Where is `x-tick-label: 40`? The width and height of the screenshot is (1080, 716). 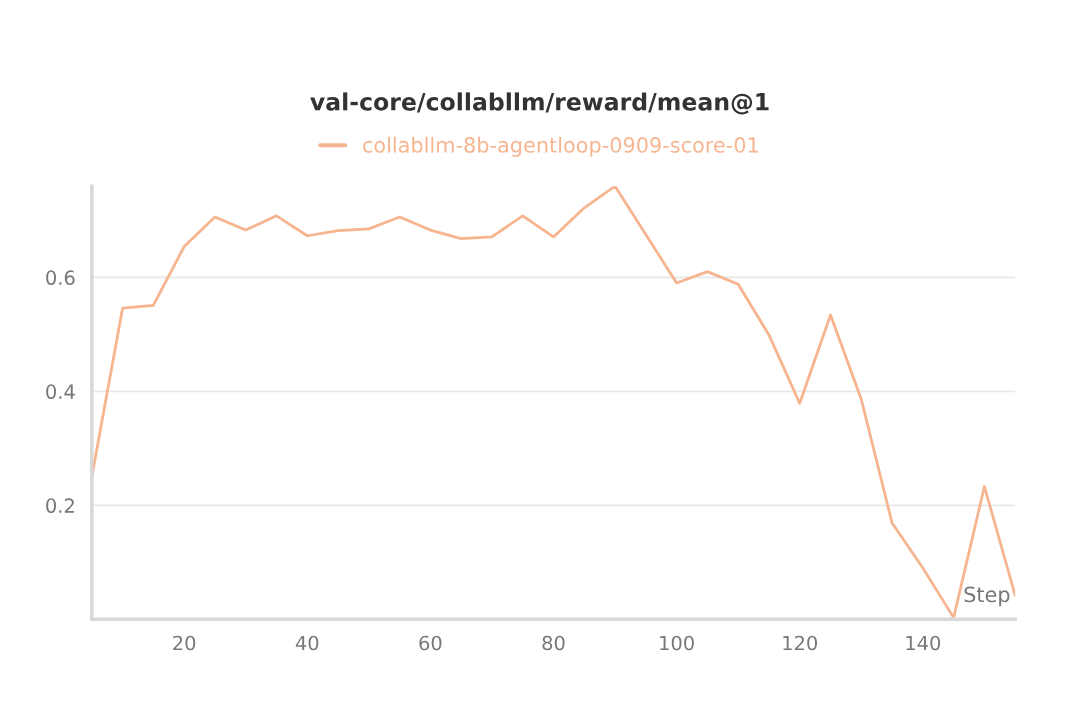 x-tick-label: 40 is located at coordinates (307, 643).